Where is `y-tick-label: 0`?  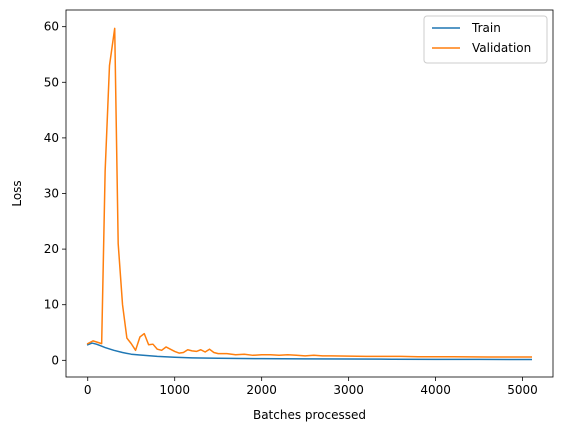 y-tick-label: 0 is located at coordinates (55, 360).